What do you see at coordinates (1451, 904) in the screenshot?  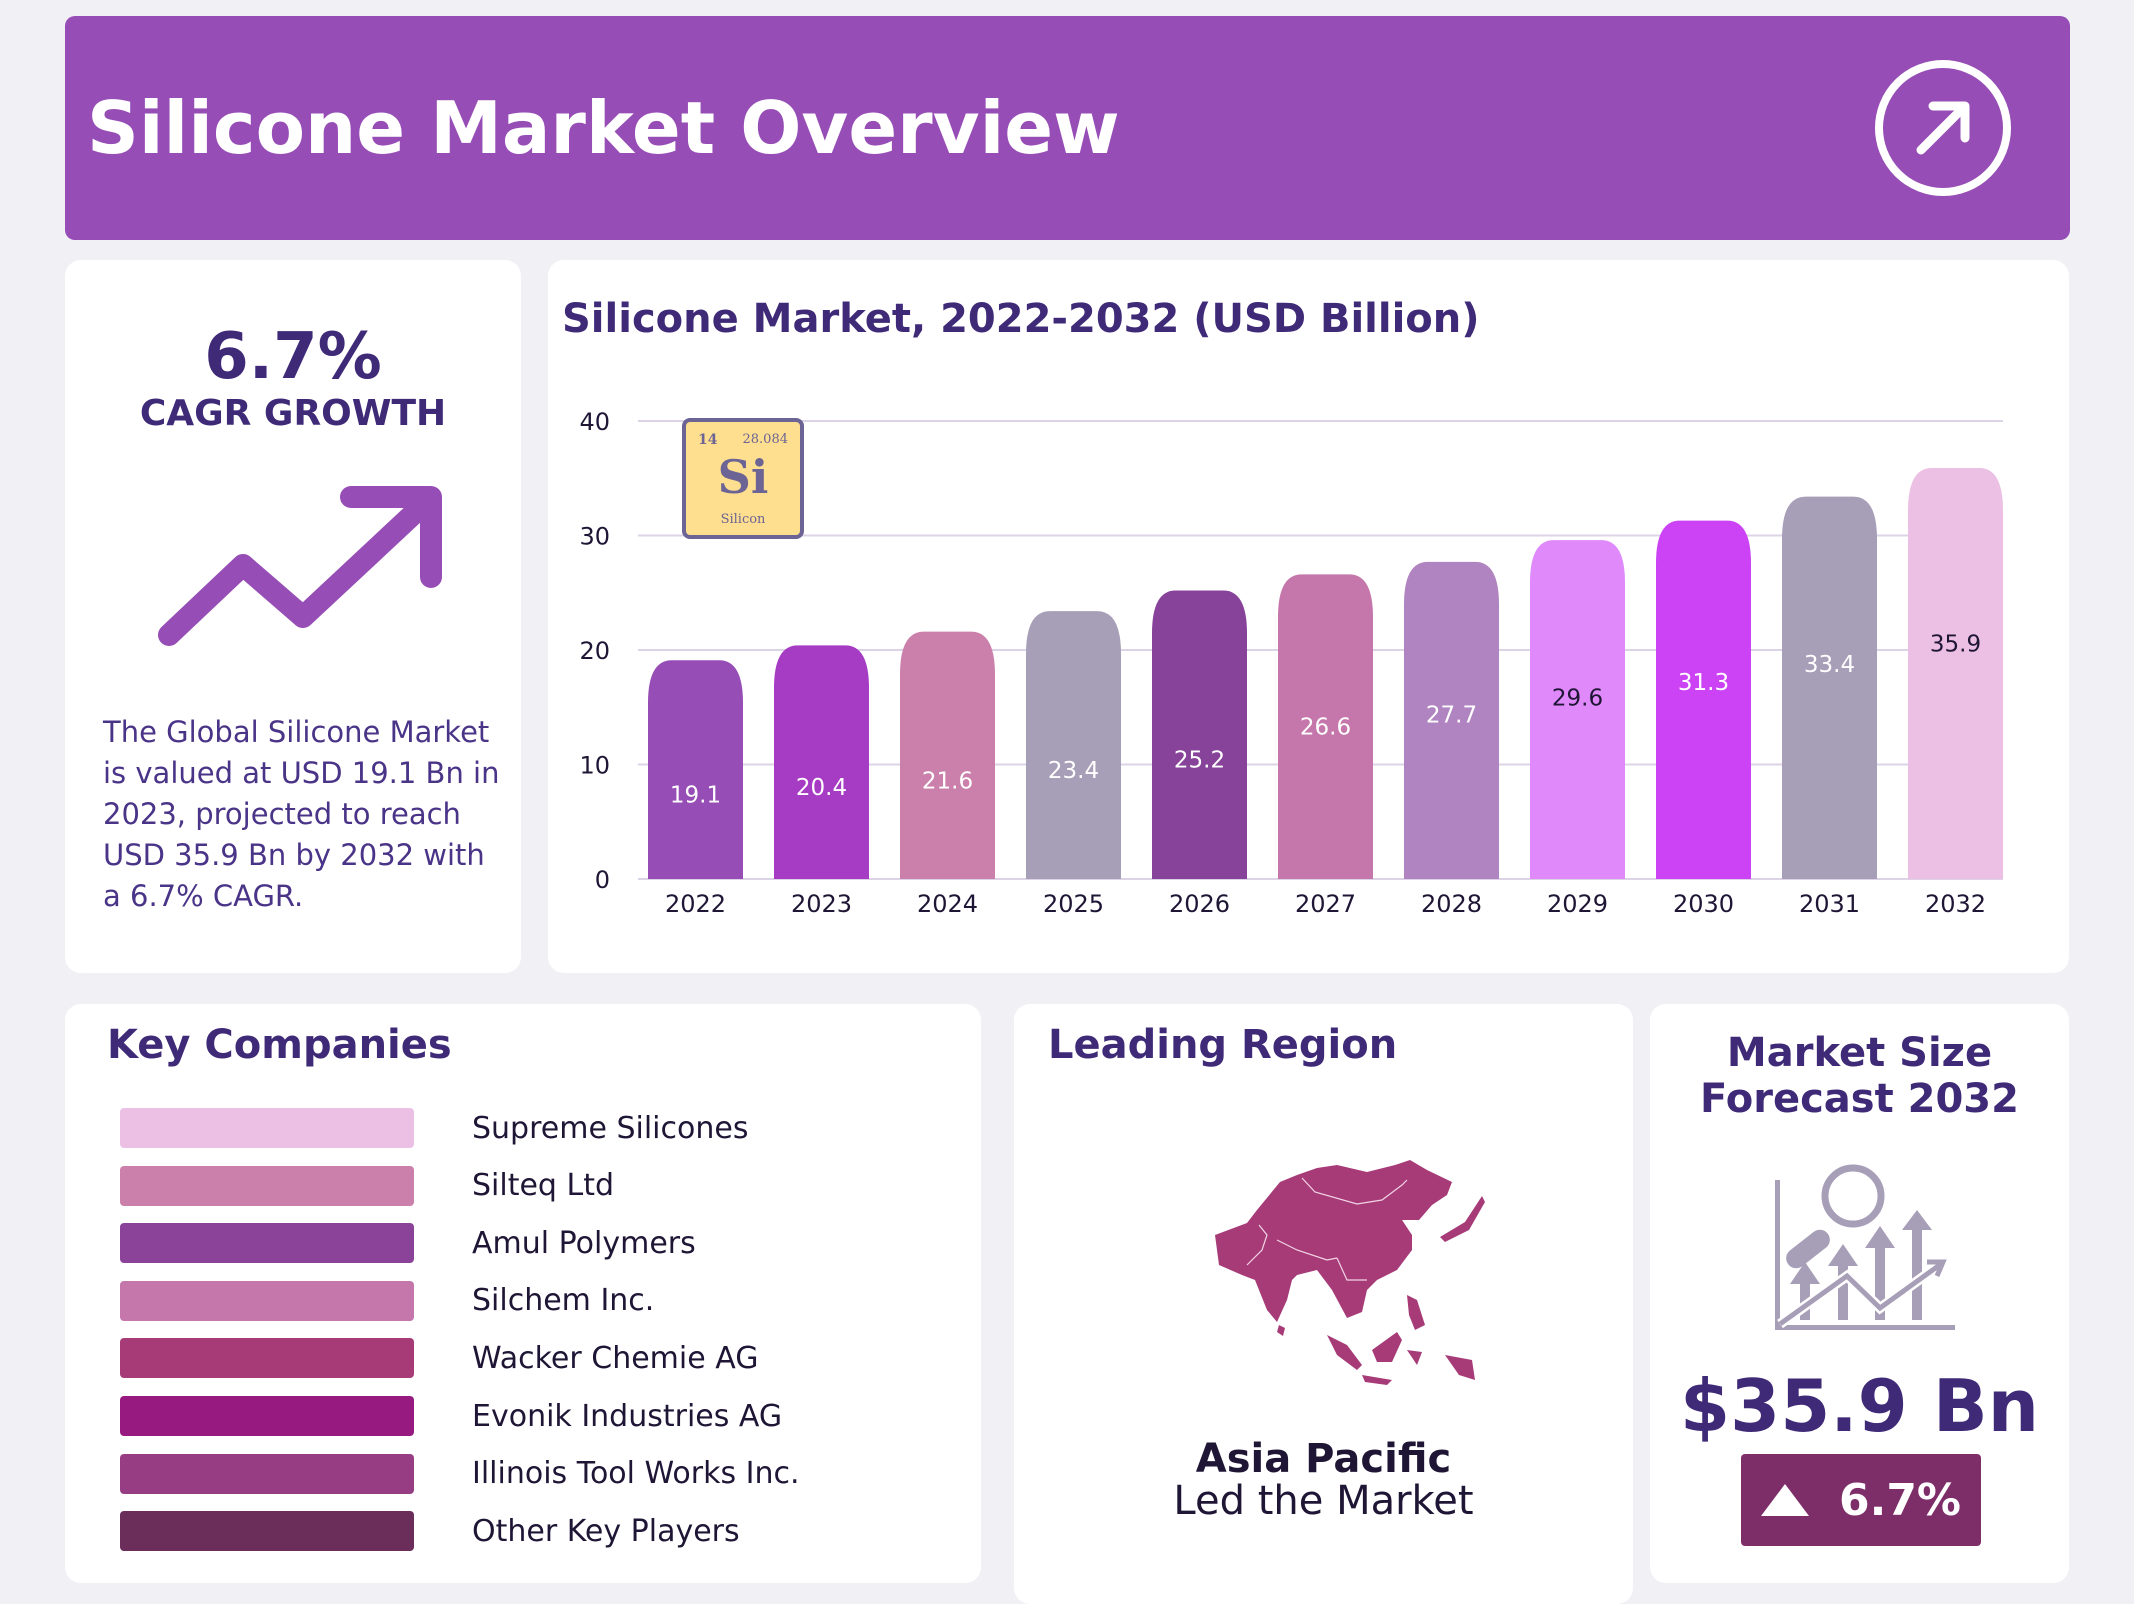 I see `x-tick-label: 2028` at bounding box center [1451, 904].